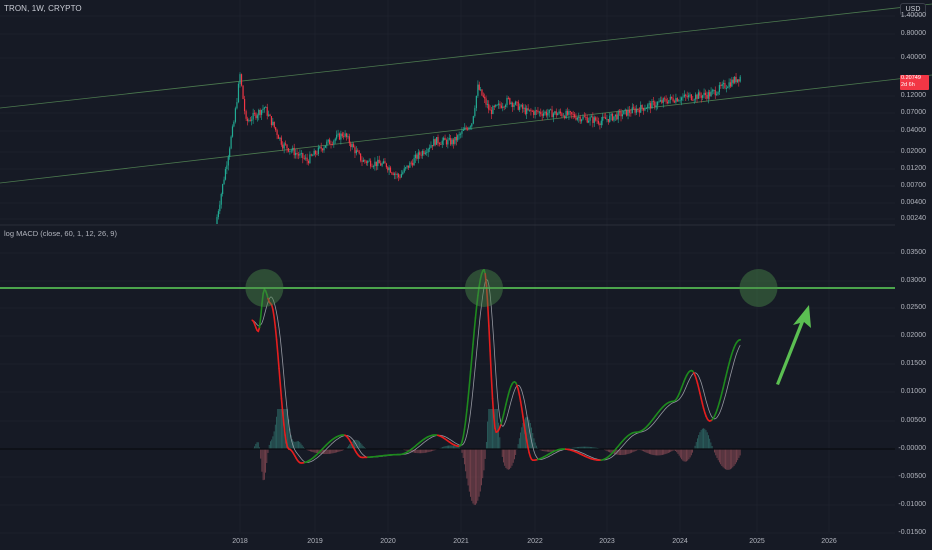  Describe the element at coordinates (912, 476) in the screenshot. I see `macd-axis-tick: -0.00500` at that location.